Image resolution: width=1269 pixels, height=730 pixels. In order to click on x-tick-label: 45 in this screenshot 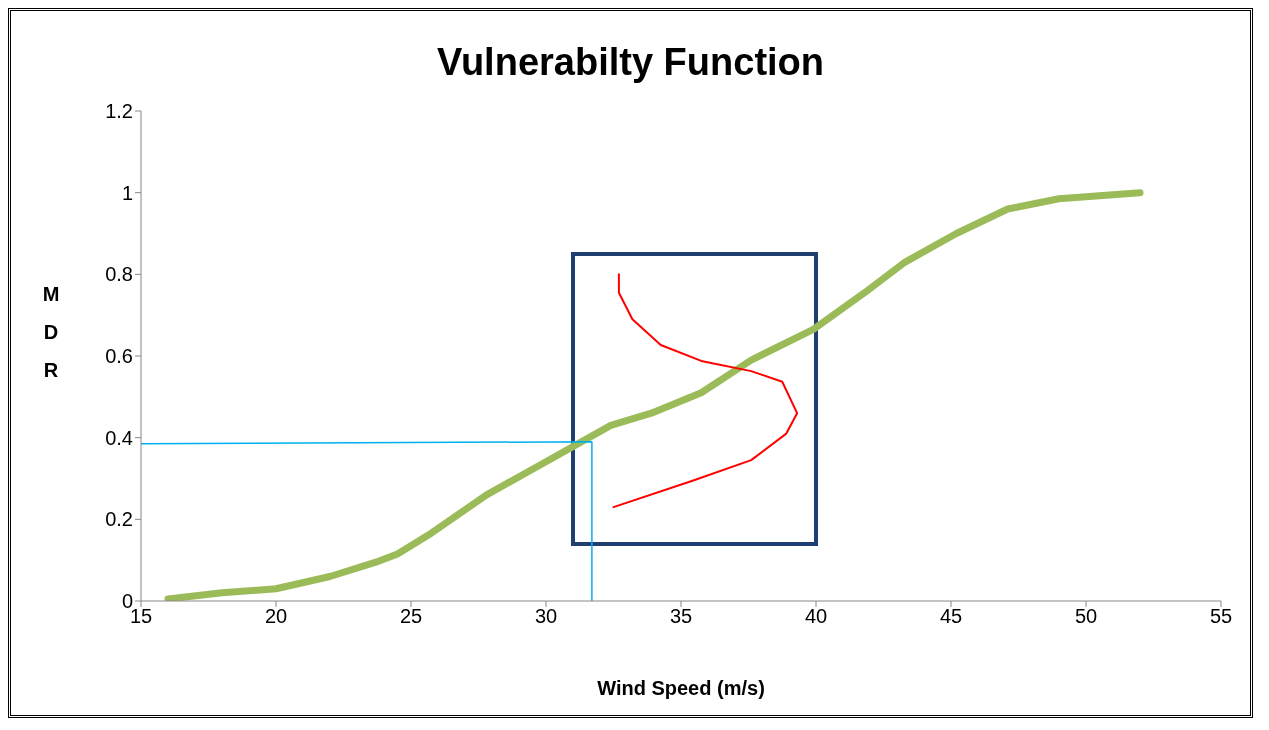, I will do `click(951, 616)`.